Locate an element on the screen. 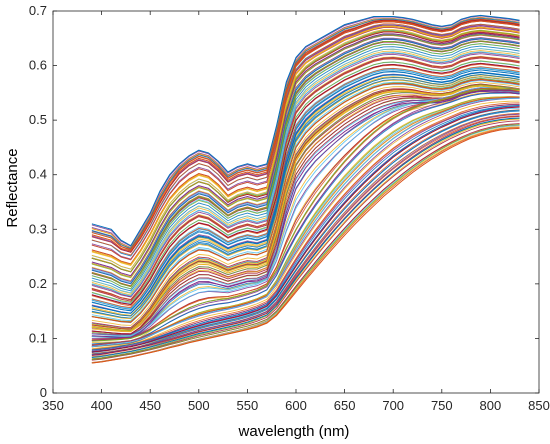 The image size is (550, 444). x-tick-label: 350 is located at coordinates (53, 405).